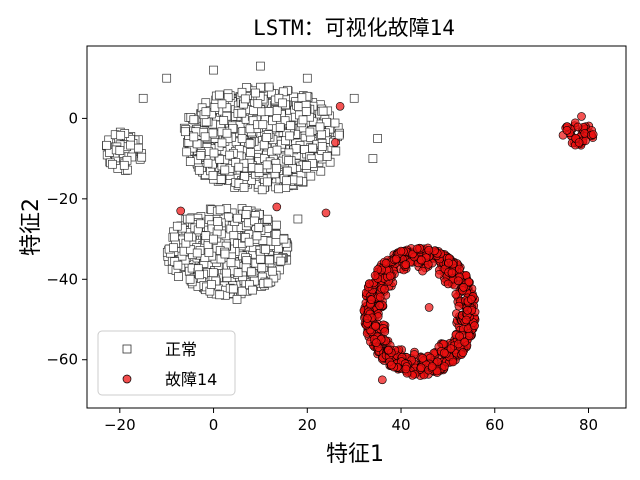  I want to click on x-tick-label: 60, so click(494, 425).